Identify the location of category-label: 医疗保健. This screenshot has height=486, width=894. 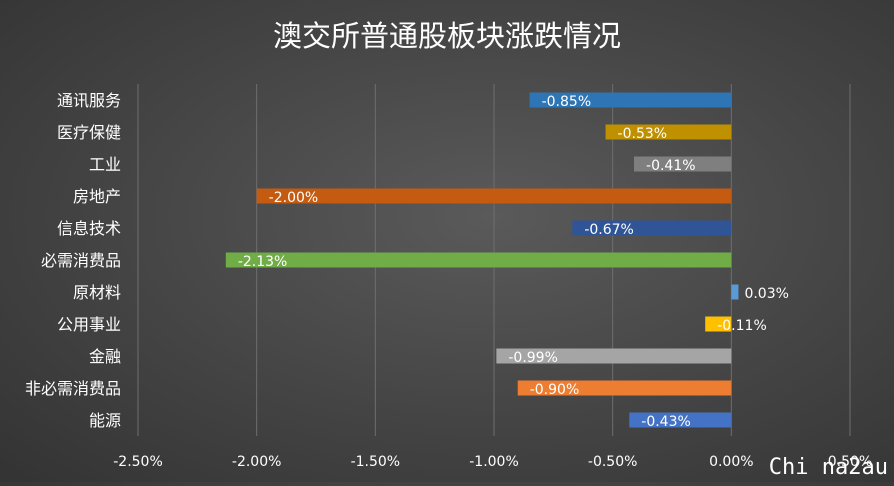
(89, 132).